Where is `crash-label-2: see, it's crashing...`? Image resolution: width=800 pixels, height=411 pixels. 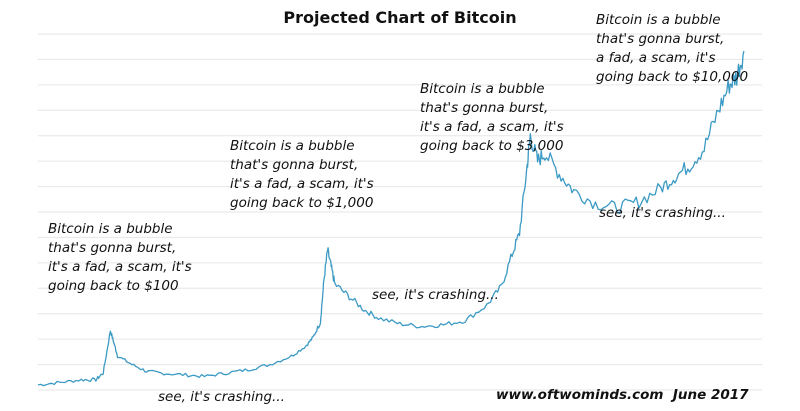
crash-label-2: see, it's crashing... is located at coordinates (435, 295).